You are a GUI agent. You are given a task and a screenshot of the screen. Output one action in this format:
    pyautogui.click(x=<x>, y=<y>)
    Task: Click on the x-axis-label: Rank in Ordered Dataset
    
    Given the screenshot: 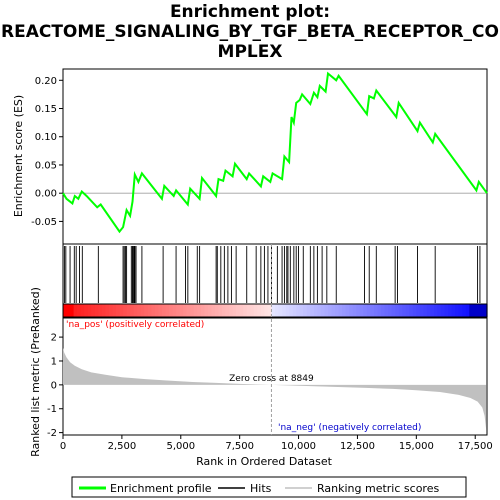 What is the action you would take?
    pyautogui.click(x=264, y=461)
    